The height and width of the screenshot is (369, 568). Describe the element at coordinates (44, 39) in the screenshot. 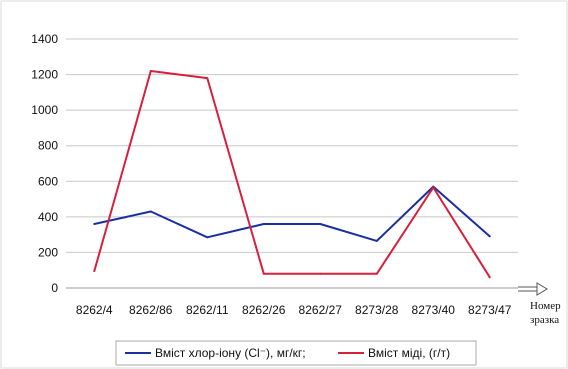

I see `y-tick-label: 1400` at that location.